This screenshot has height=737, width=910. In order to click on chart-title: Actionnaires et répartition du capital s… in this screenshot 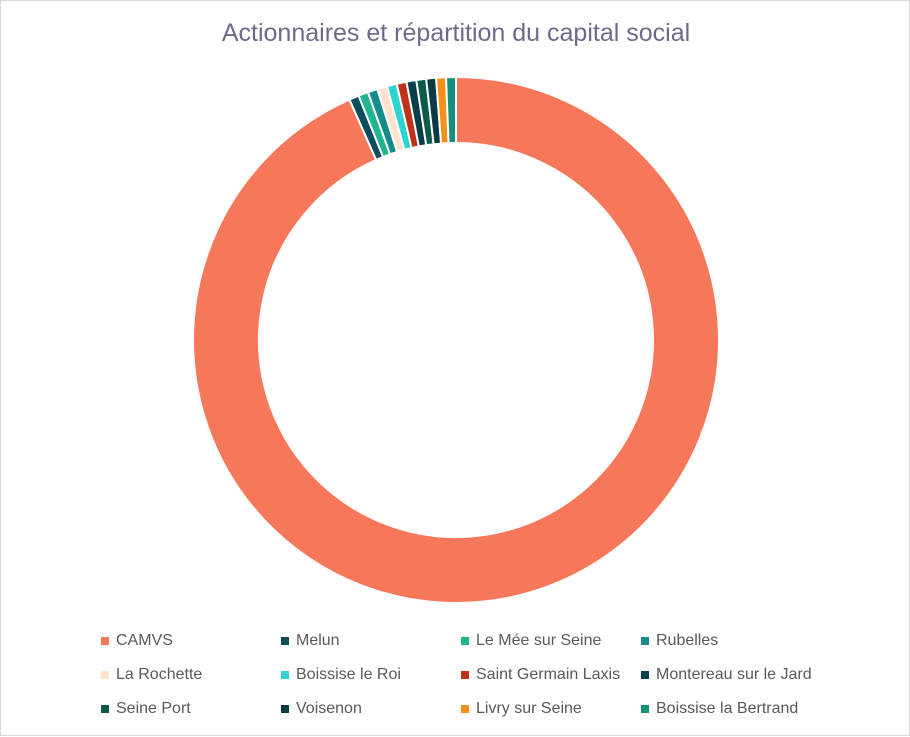, I will do `click(456, 33)`.